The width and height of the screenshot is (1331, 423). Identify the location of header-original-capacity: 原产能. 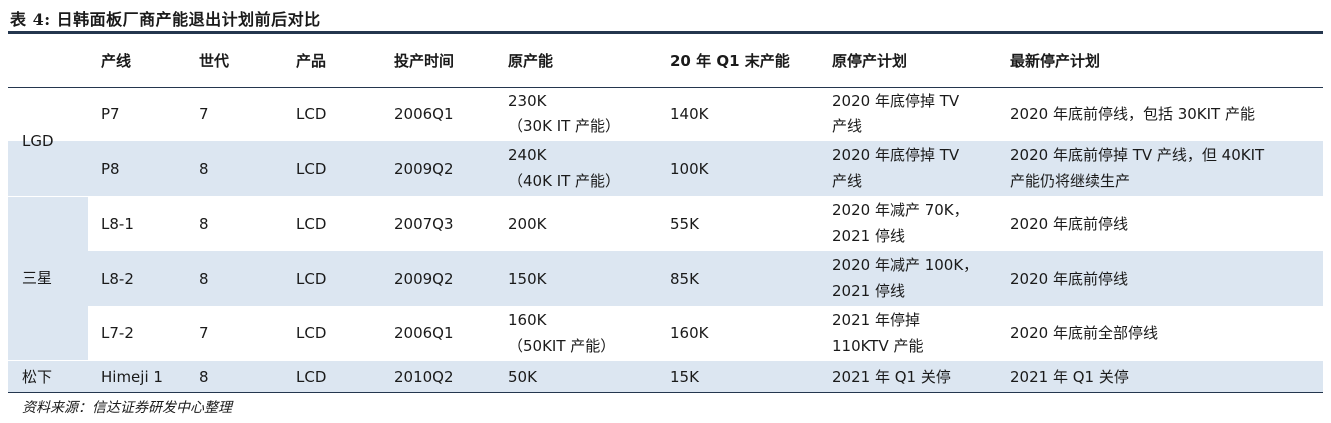
(531, 61).